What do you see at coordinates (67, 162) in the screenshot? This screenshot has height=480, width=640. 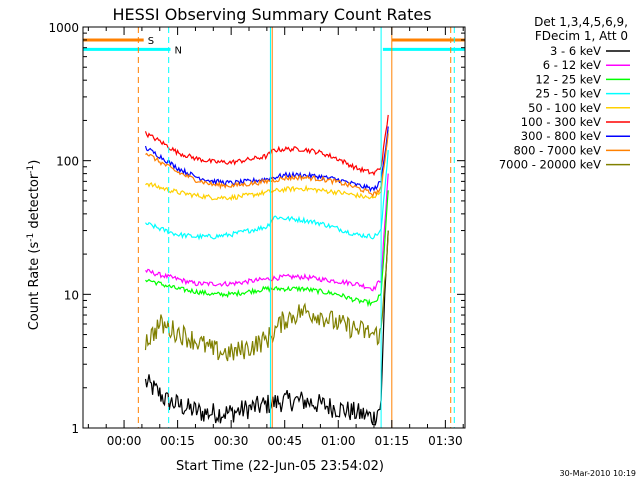 I see `y-tick-label: 100` at bounding box center [67, 162].